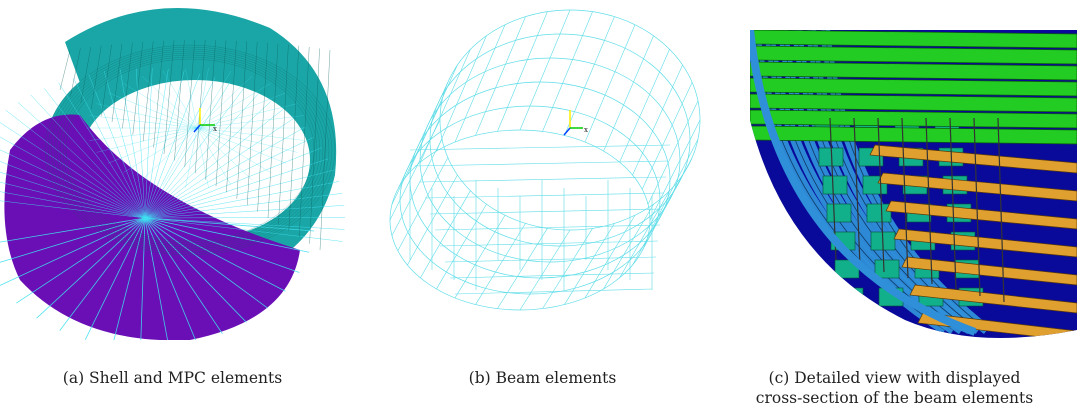 The height and width of the screenshot is (412, 1077). I want to click on caption-a: (a) Shell and MPC elements, so click(172, 378).